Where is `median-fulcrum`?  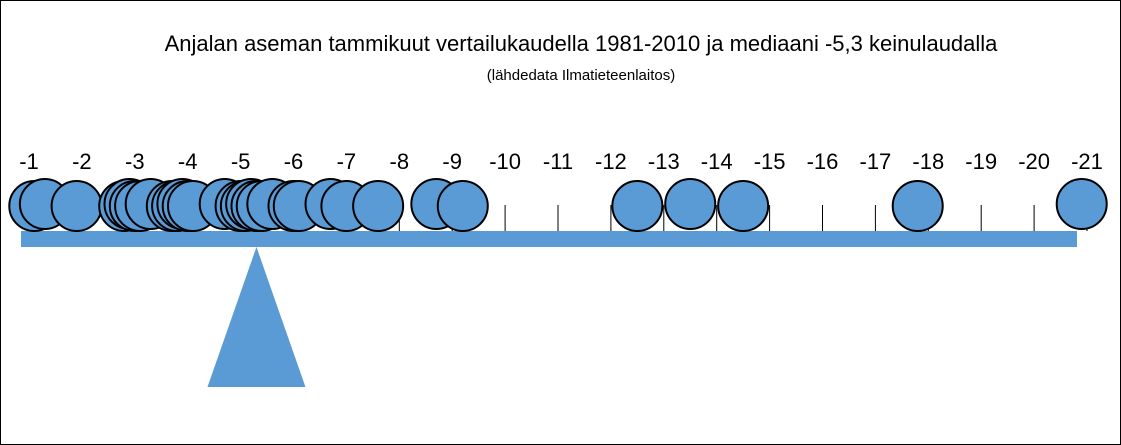 median-fulcrum is located at coordinates (256, 317).